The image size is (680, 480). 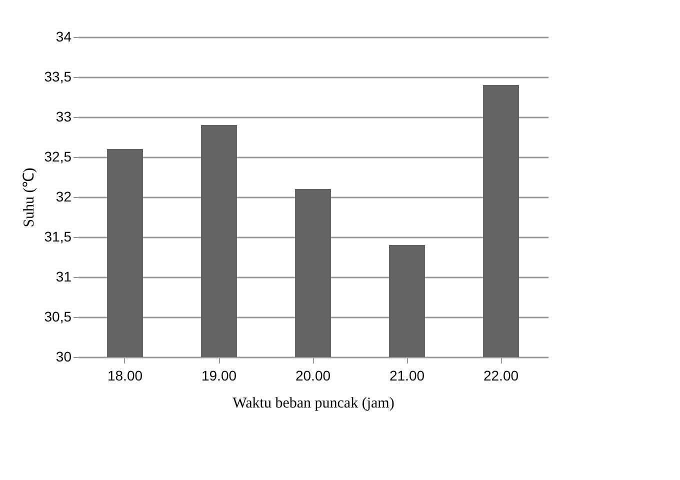 What do you see at coordinates (313, 404) in the screenshot?
I see `x-axis-title: Waktu beban puncak (jam)` at bounding box center [313, 404].